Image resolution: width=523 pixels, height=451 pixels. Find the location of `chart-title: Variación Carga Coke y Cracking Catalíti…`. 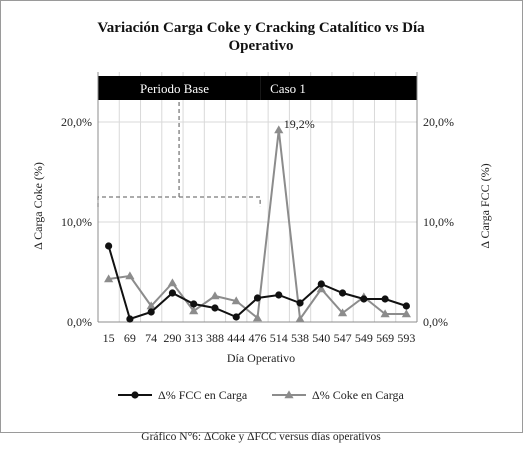

chart-title: Variación Carga Coke y Cracking Catalíti… is located at coordinates (261, 28).